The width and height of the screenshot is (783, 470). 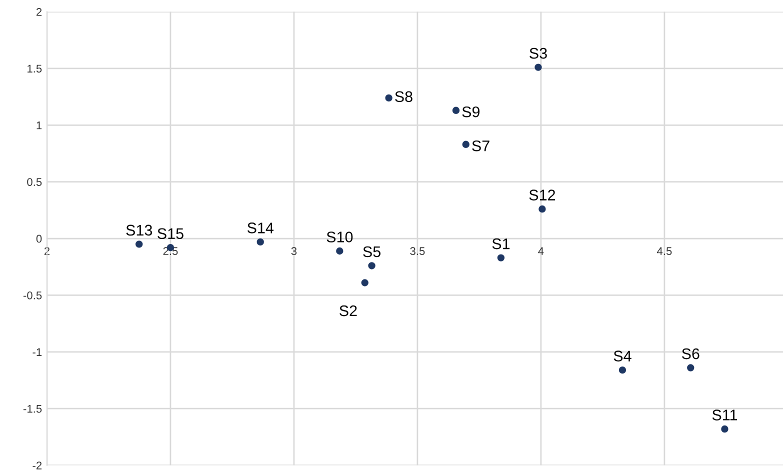 I want to click on annotation: S5, so click(x=371, y=252).